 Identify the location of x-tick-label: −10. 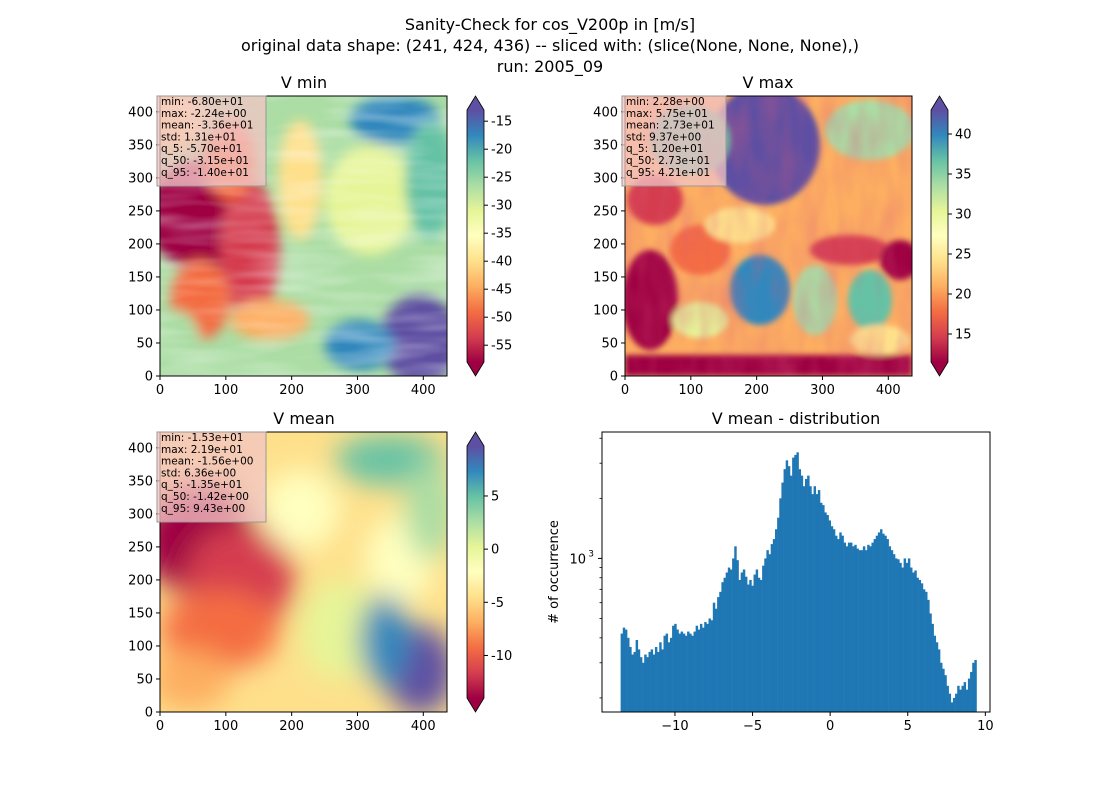
(674, 726).